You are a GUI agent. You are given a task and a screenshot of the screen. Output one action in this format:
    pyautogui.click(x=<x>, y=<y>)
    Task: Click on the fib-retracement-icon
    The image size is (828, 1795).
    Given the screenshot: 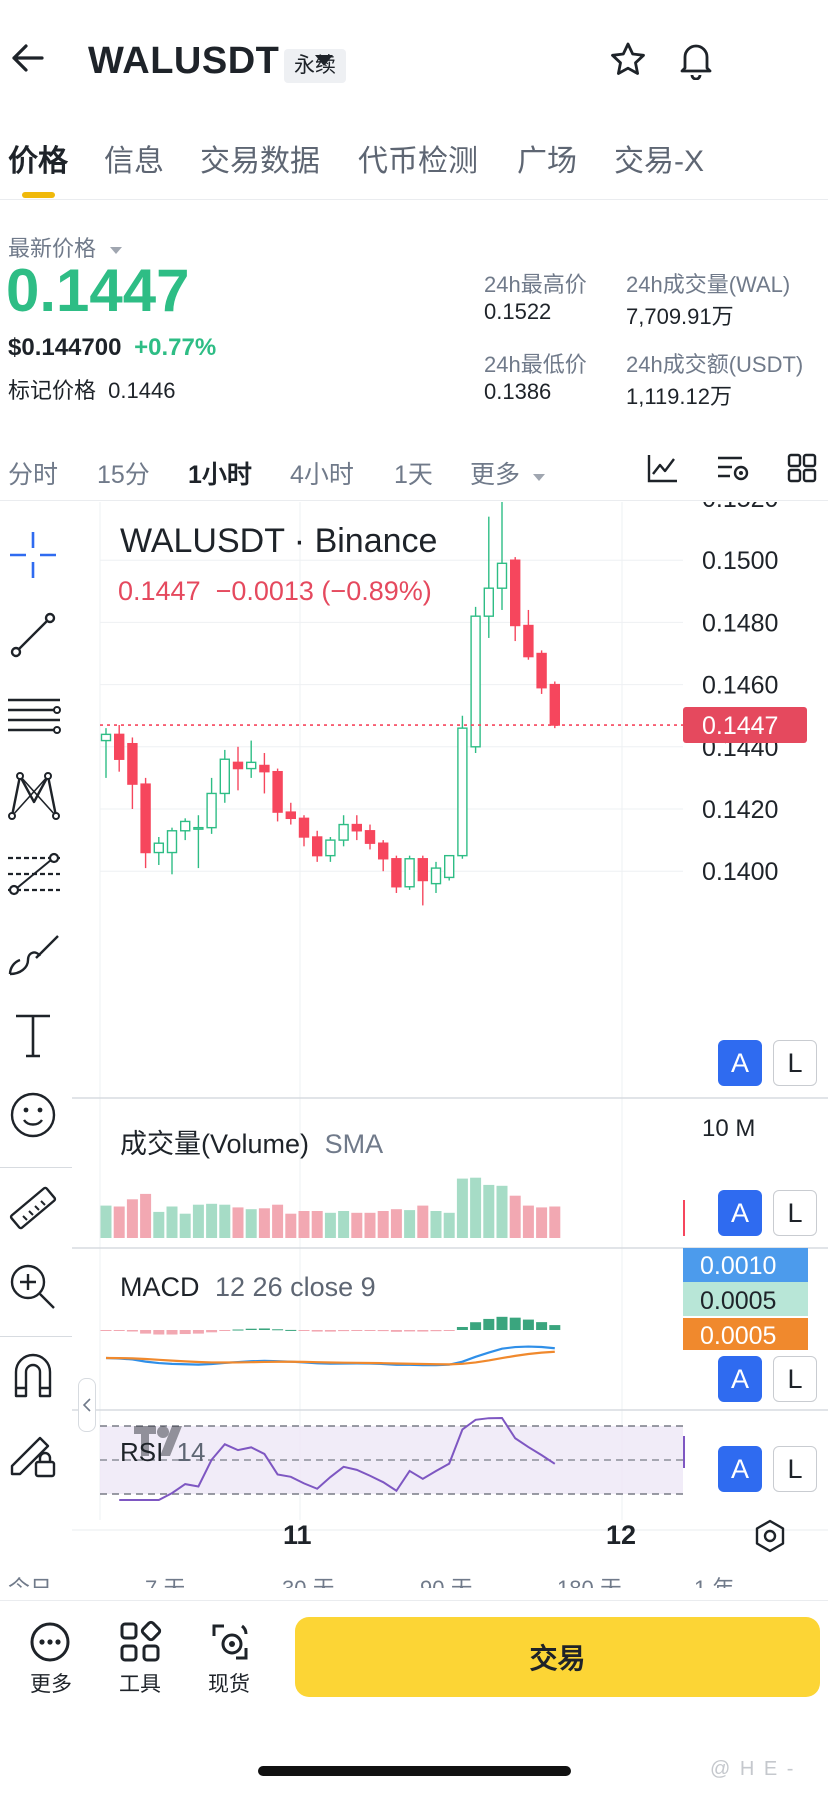 What is the action you would take?
    pyautogui.click(x=34, y=875)
    